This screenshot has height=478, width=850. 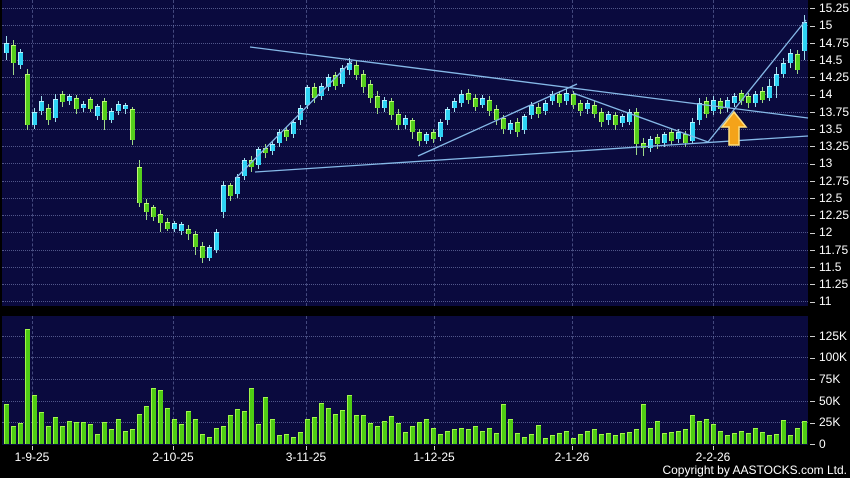 What do you see at coordinates (821, 94) in the screenshot?
I see `price-axis-label: 14` at bounding box center [821, 94].